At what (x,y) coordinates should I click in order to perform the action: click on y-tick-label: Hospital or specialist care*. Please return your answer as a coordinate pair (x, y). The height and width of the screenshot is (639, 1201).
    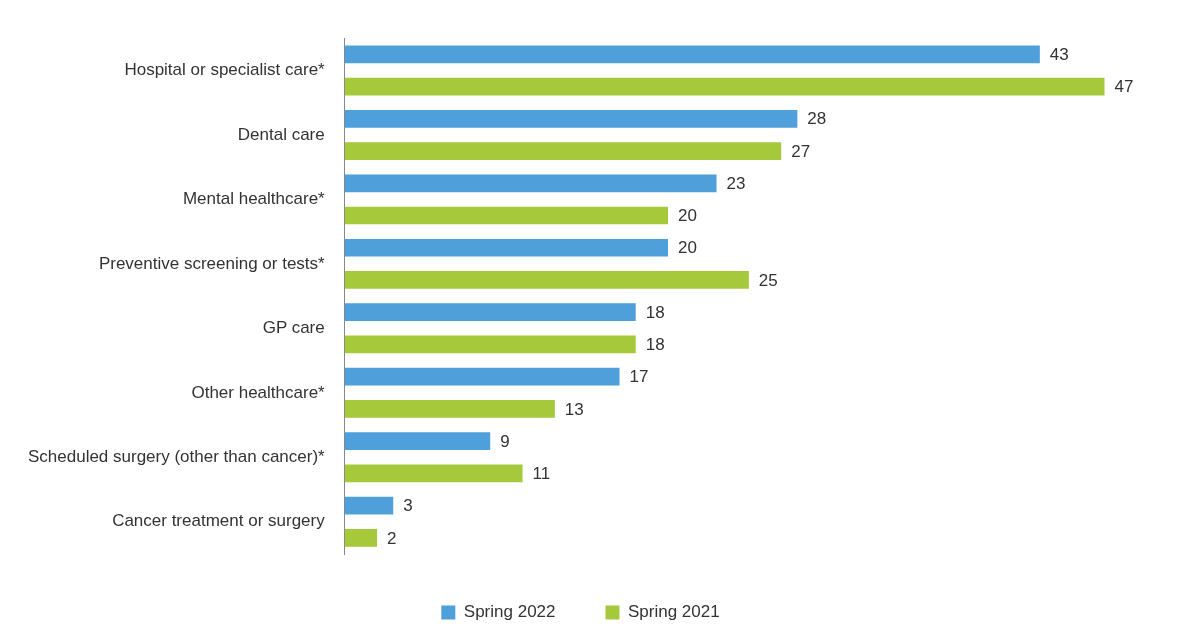
    Looking at the image, I should click on (225, 70).